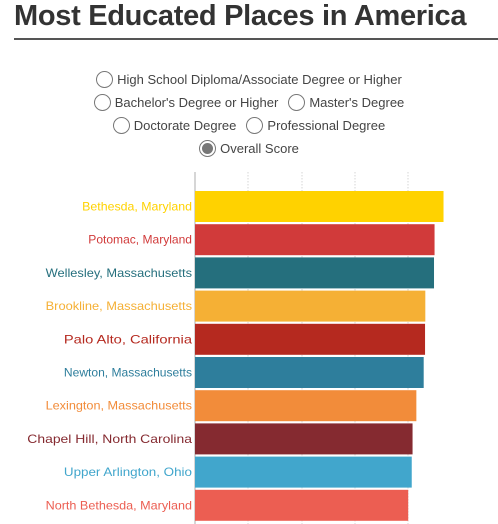  I want to click on radio-label: Doctorate Degree, so click(185, 125).